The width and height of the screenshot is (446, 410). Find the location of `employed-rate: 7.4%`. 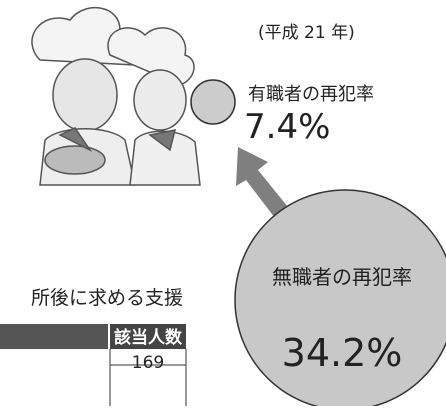

employed-rate: 7.4% is located at coordinates (287, 127).